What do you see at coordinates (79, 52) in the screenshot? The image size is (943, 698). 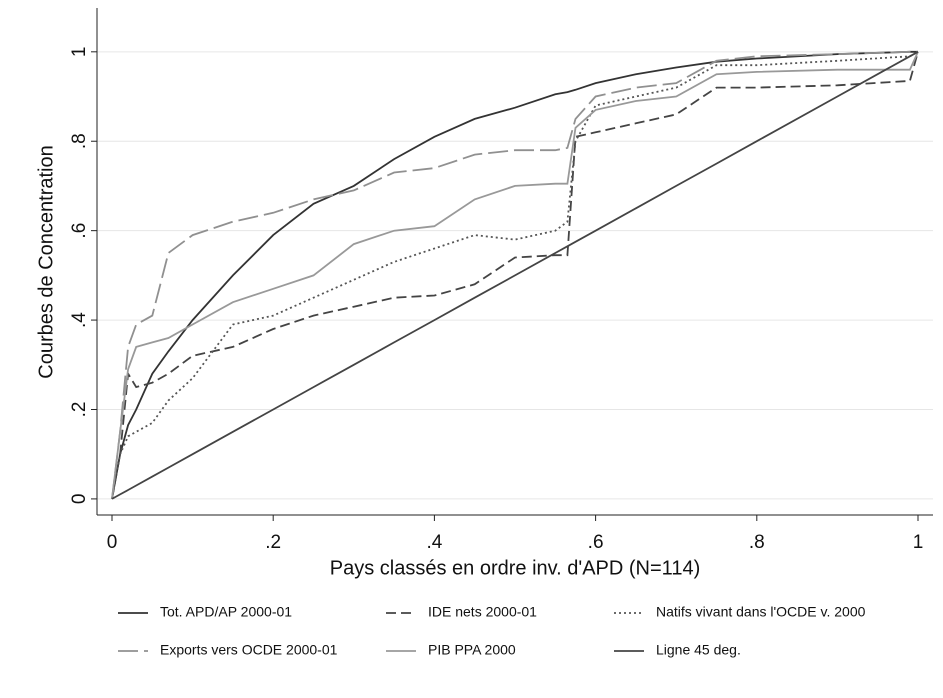 I see `y-tick-label: 1` at bounding box center [79, 52].